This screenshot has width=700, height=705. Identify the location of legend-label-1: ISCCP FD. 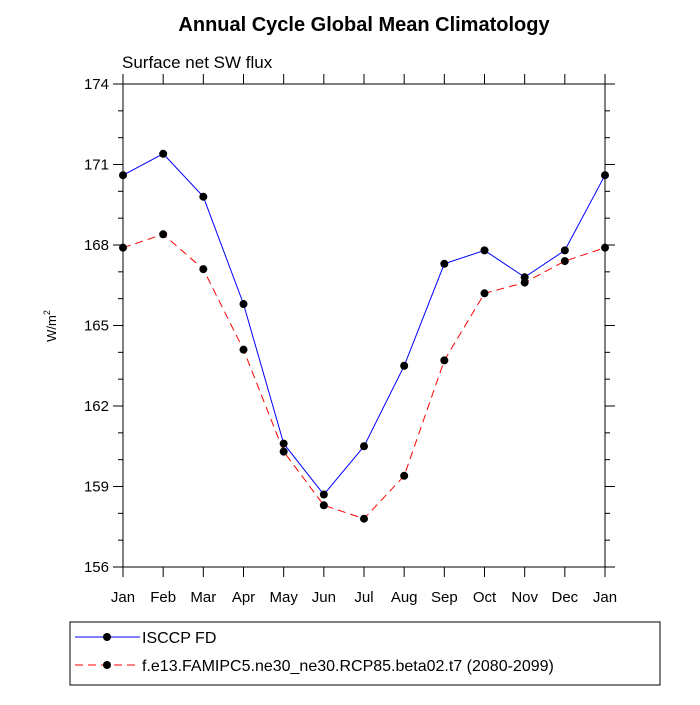
(179, 638).